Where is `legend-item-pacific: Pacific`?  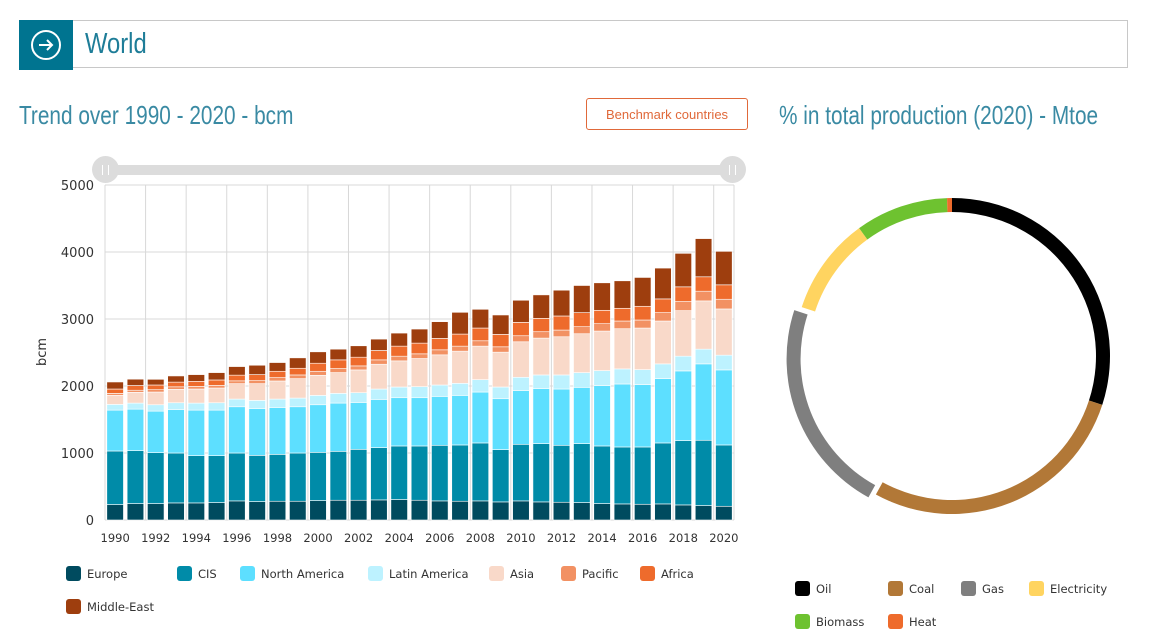 legend-item-pacific: Pacific is located at coordinates (590, 573).